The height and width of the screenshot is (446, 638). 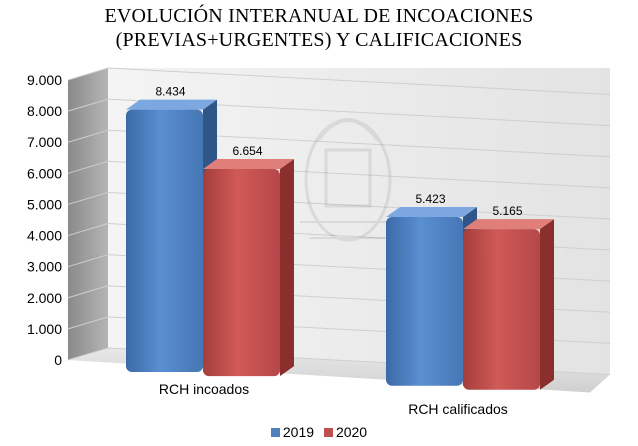 I want to click on side-wall, so click(x=88, y=214).